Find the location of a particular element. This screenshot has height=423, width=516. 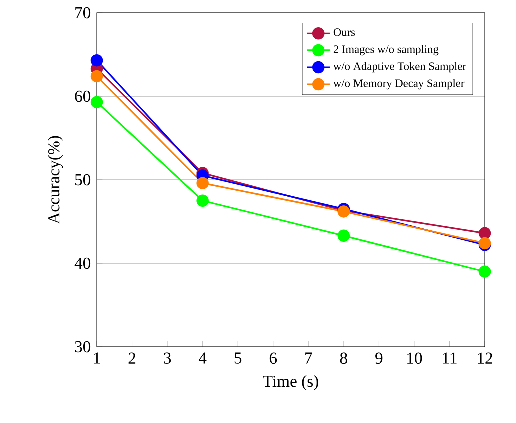

x-tick-label: 3 is located at coordinates (168, 358).